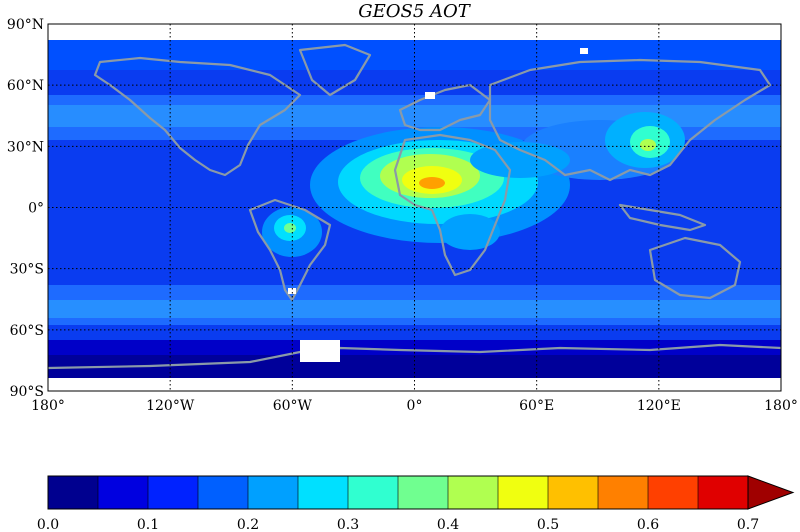 This screenshot has width=800, height=532. I want to click on colorbar-tick-label: 0.6, so click(648, 524).